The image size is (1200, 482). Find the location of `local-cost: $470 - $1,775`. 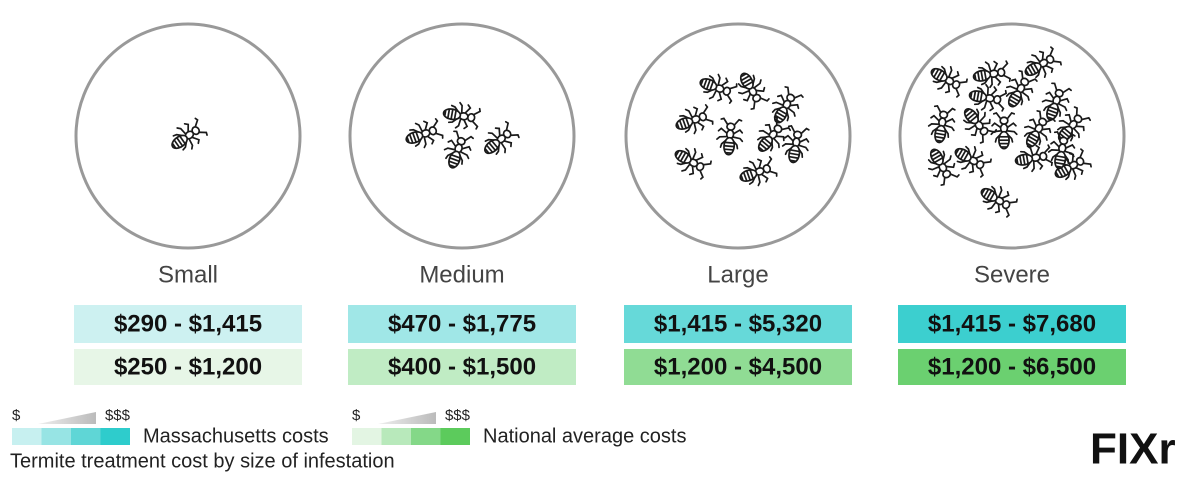

local-cost: $470 - $1,775 is located at coordinates (462, 323).